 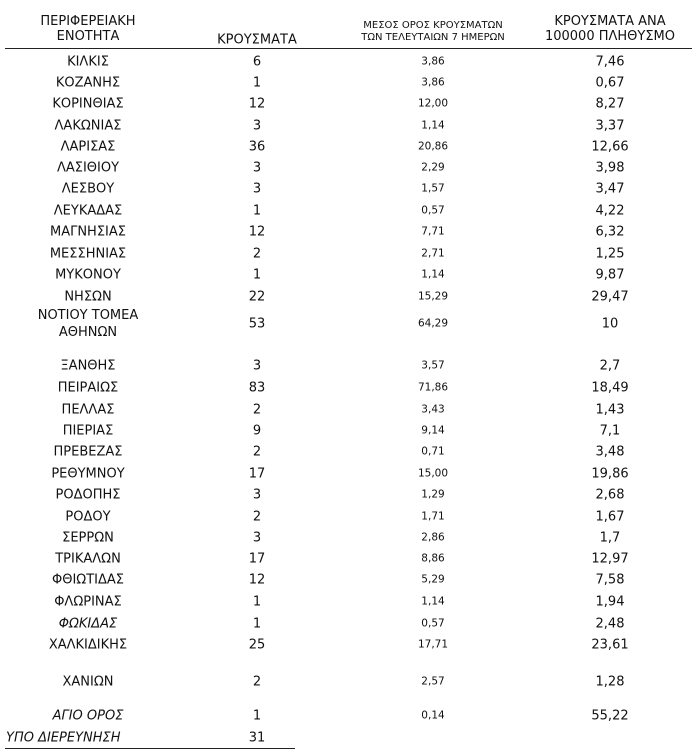 I want to click on cell: 22, so click(x=257, y=297).